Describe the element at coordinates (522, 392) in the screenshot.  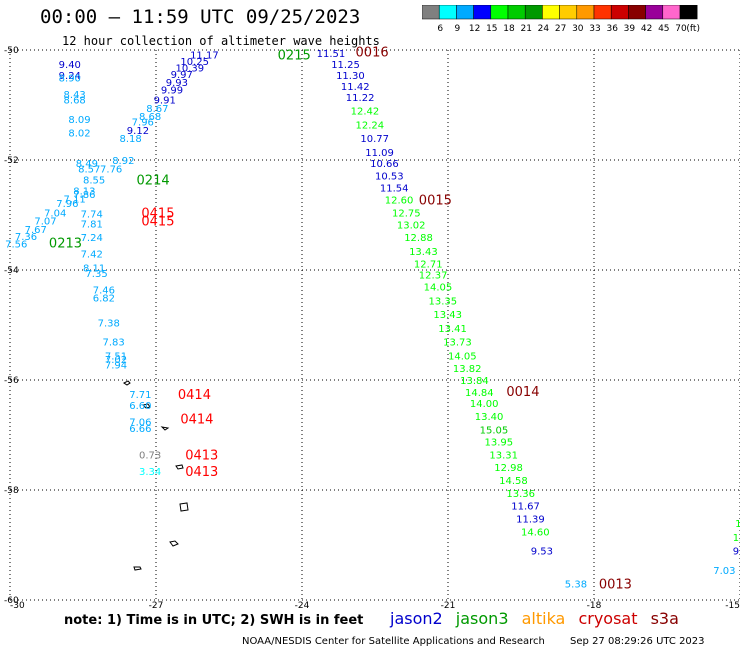
I see `pass-time-label: 0014` at that location.